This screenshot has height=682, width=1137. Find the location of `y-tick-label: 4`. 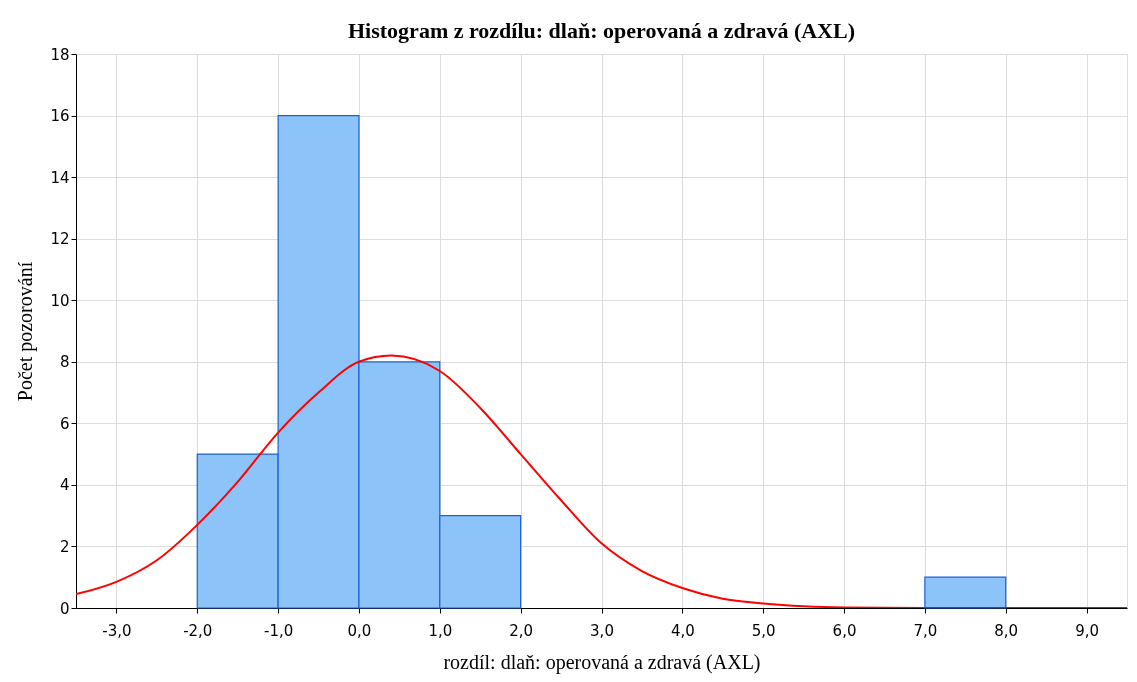

y-tick-label: 4 is located at coordinates (64, 485).